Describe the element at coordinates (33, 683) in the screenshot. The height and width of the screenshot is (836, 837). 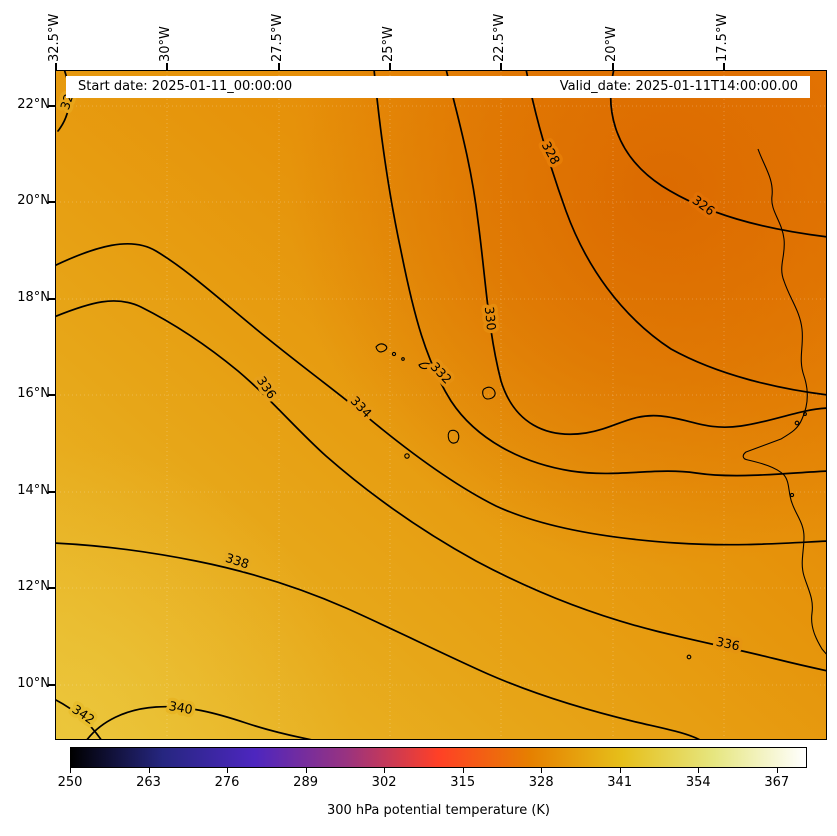
I see `y-axis-label: 10°N` at that location.